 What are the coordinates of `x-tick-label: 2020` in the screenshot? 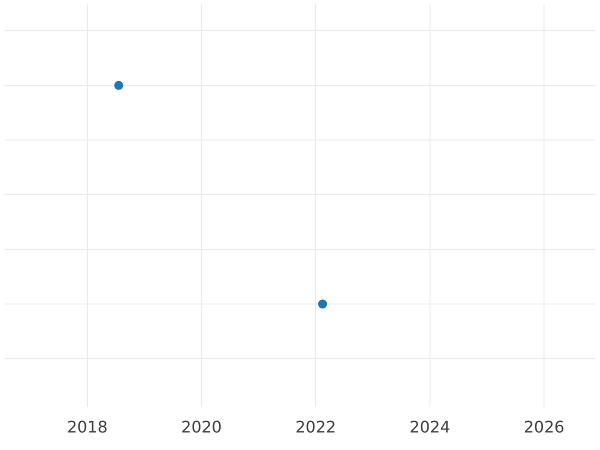 It's located at (201, 427).